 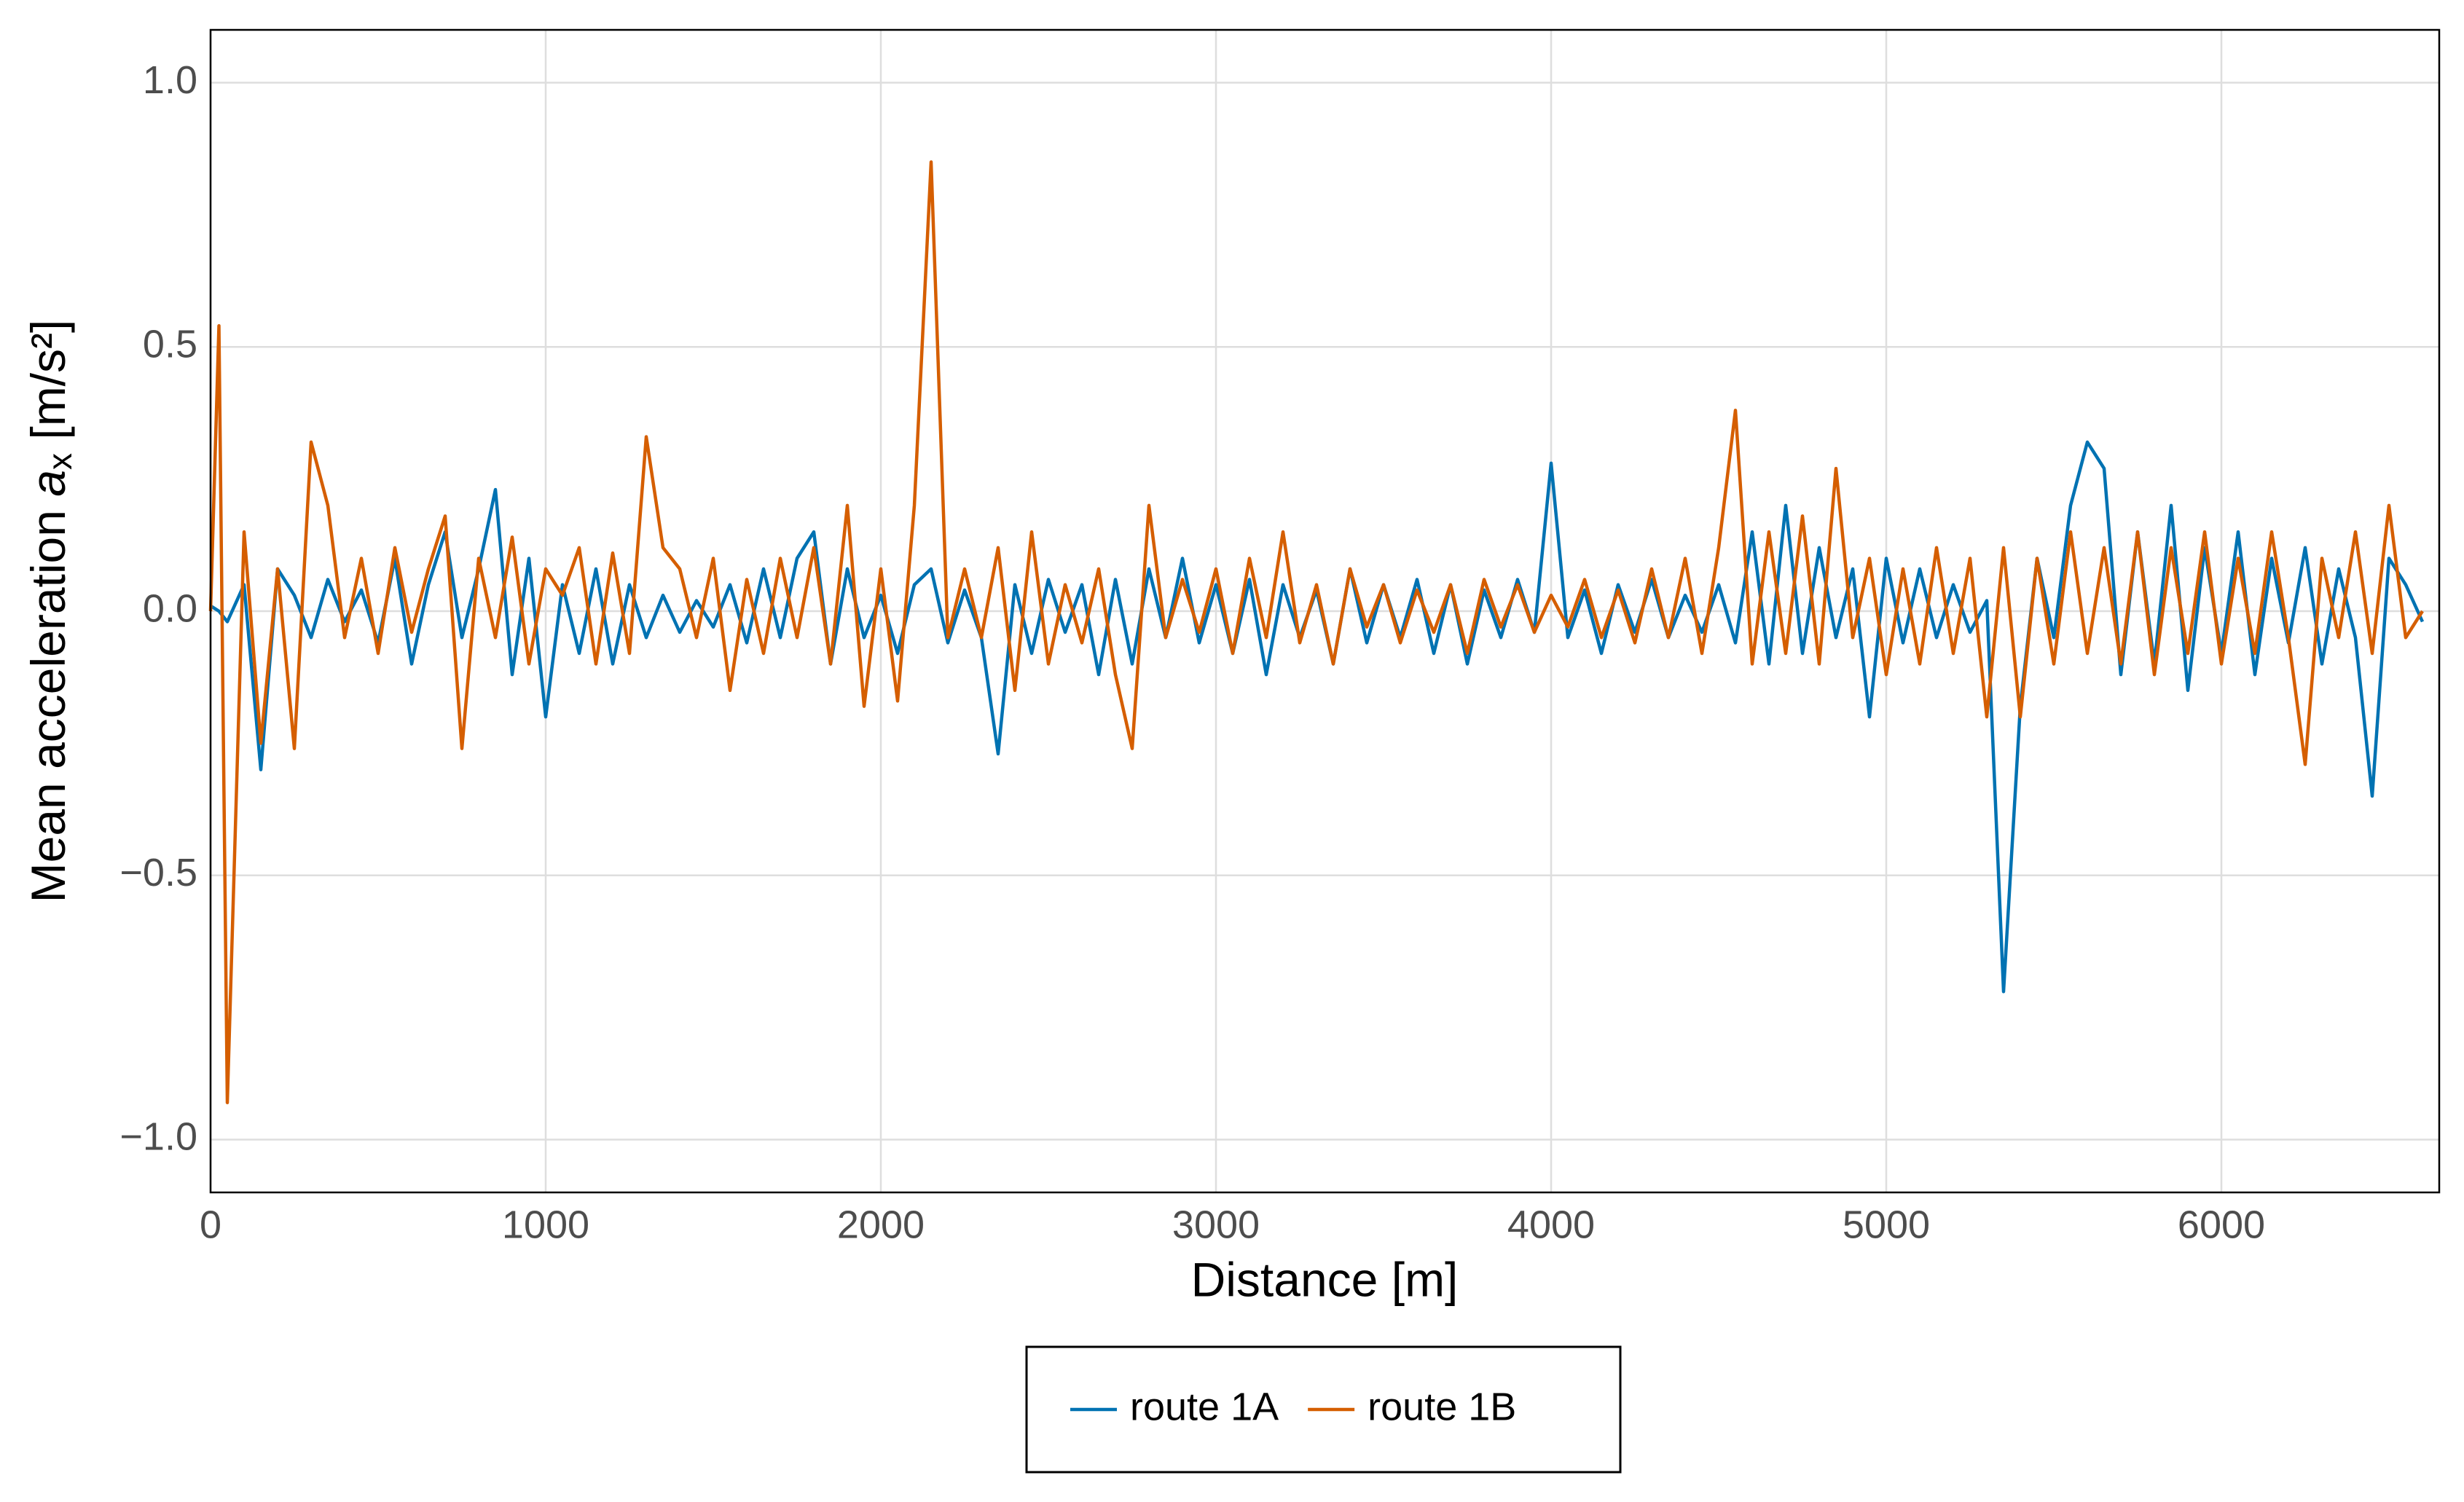 What do you see at coordinates (48, 387) in the screenshot?
I see `y-axis-title-part: [m/s²]` at bounding box center [48, 387].